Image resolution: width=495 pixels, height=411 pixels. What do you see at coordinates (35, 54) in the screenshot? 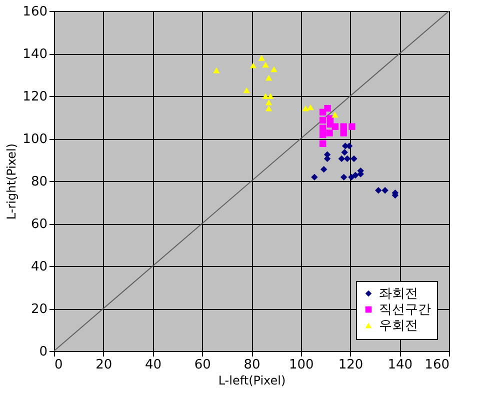
I see `y-tick-label: 140` at bounding box center [35, 54].